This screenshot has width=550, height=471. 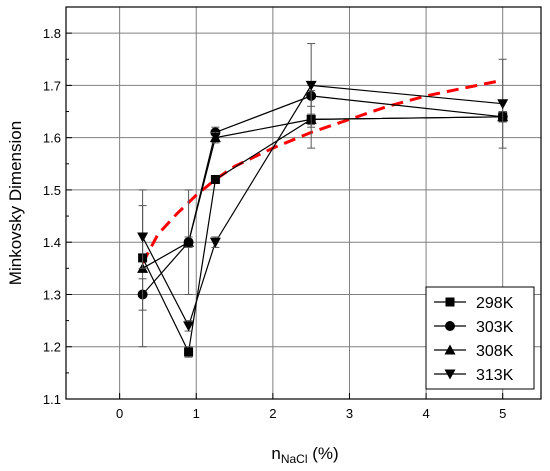 I want to click on y-axis-label: Minkovsky Dimension, so click(x=15, y=203).